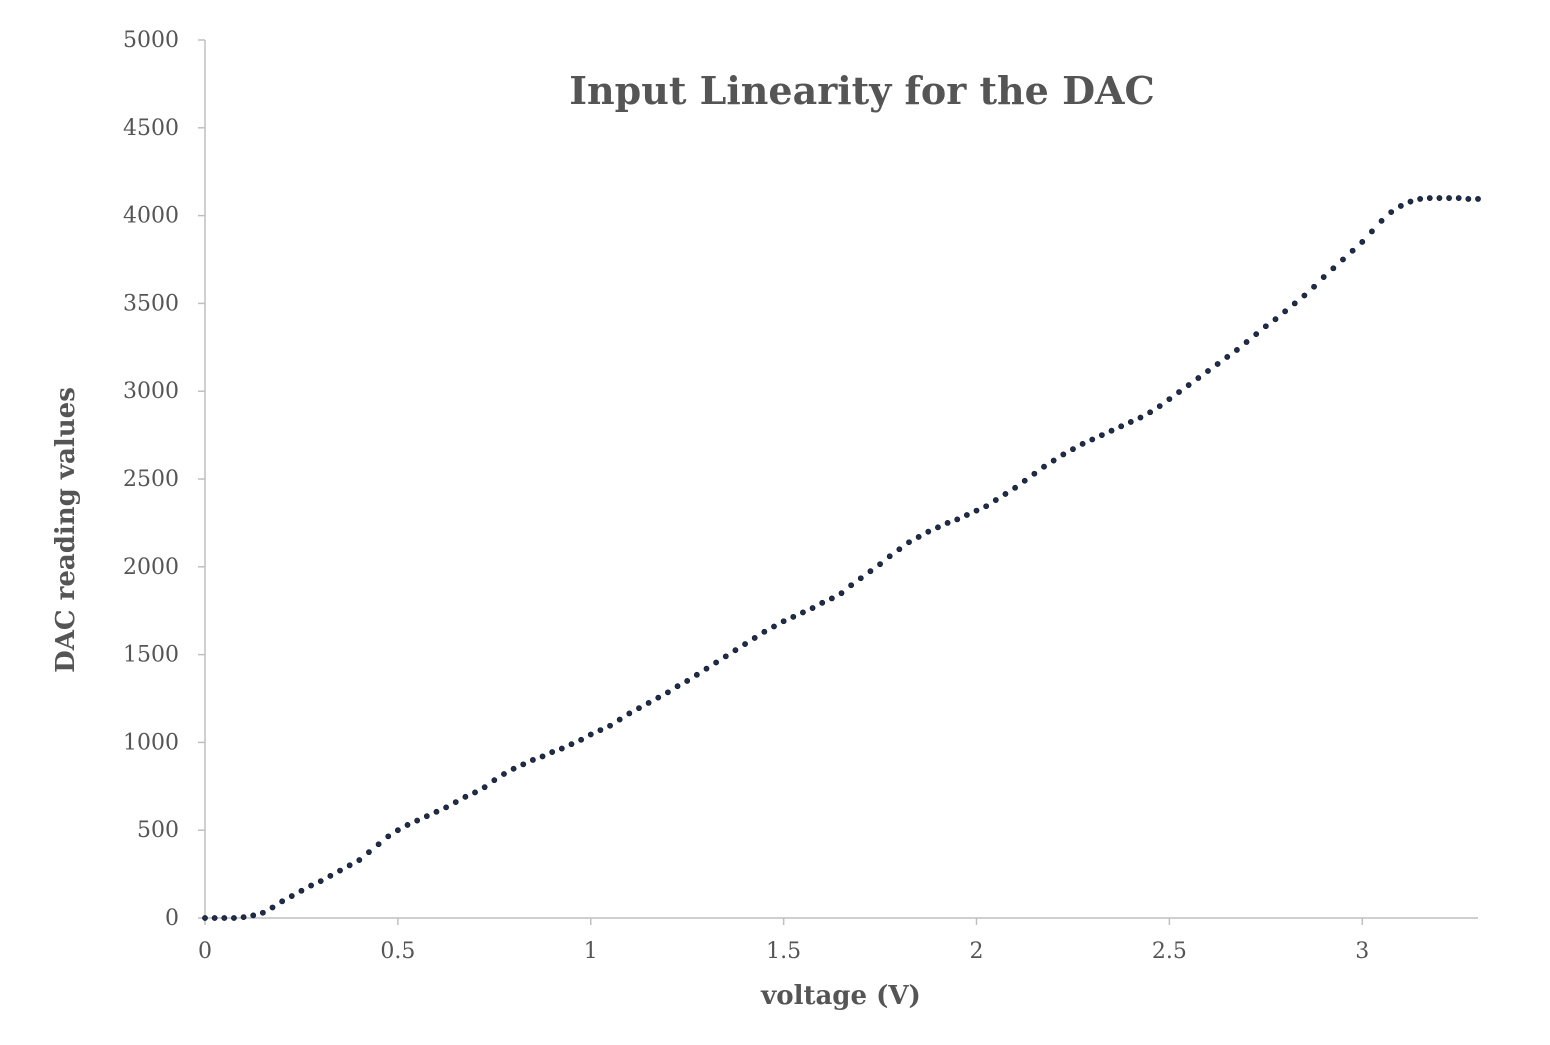 This screenshot has height=1045, width=1550. Describe the element at coordinates (1362, 951) in the screenshot. I see `x-tick-label: 3` at that location.